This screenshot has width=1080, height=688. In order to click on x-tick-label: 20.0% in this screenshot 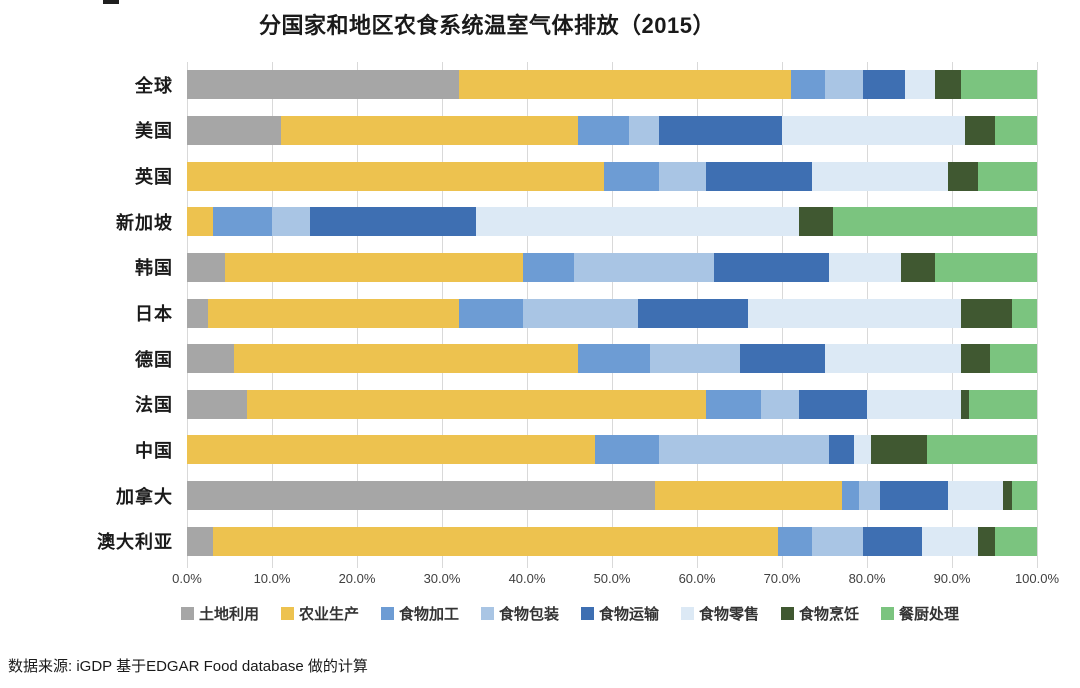, I will do `click(357, 578)`.